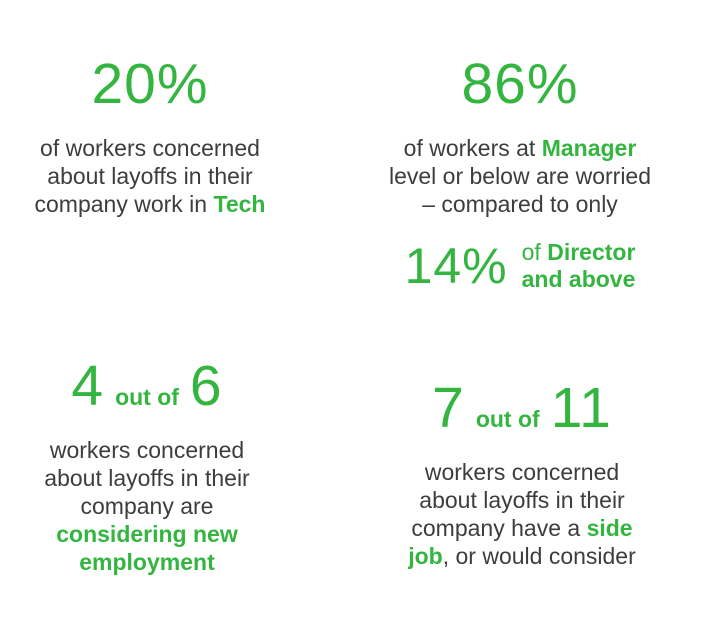 The image size is (706, 619). I want to click on stat-director-line1: of Director, so click(579, 252).